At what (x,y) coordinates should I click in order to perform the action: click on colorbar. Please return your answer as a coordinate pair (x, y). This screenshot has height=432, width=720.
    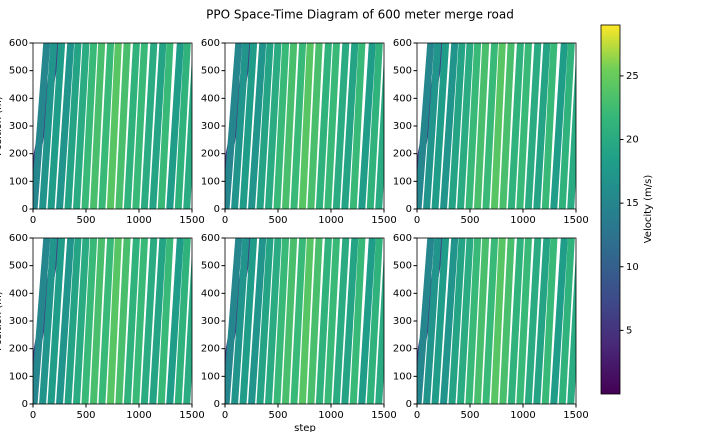
    Looking at the image, I should click on (610, 209).